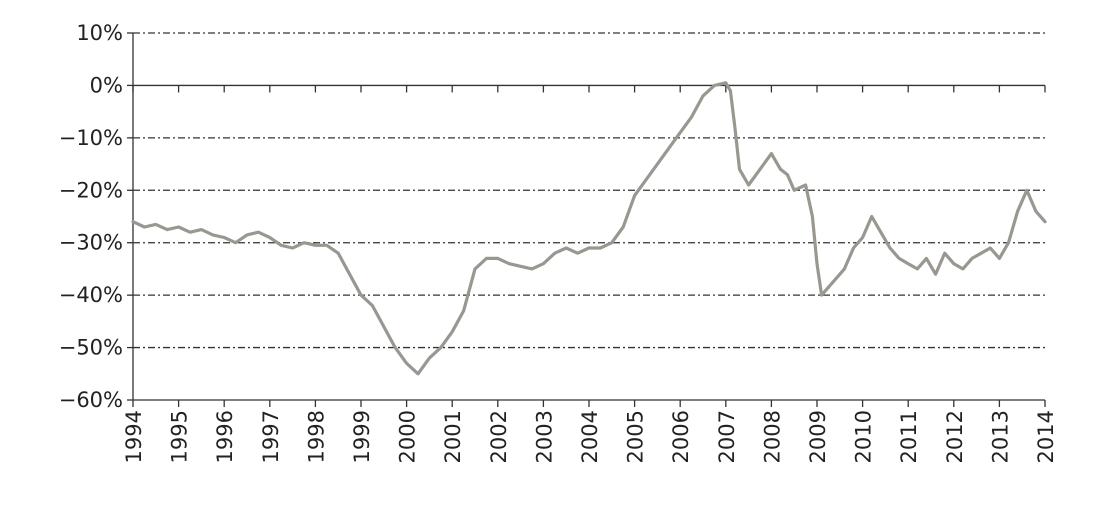 The image size is (1110, 519). I want to click on y-tick-label: −60%, so click(91, 400).